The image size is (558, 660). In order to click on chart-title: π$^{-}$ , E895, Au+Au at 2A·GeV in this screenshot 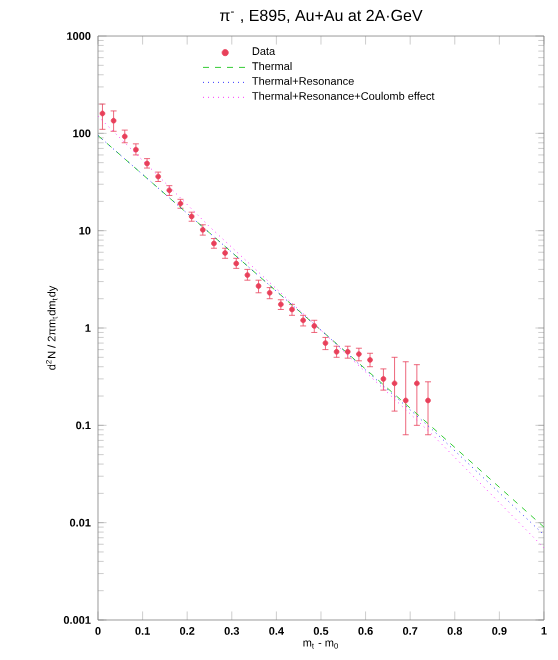, I will do `click(321, 16)`.